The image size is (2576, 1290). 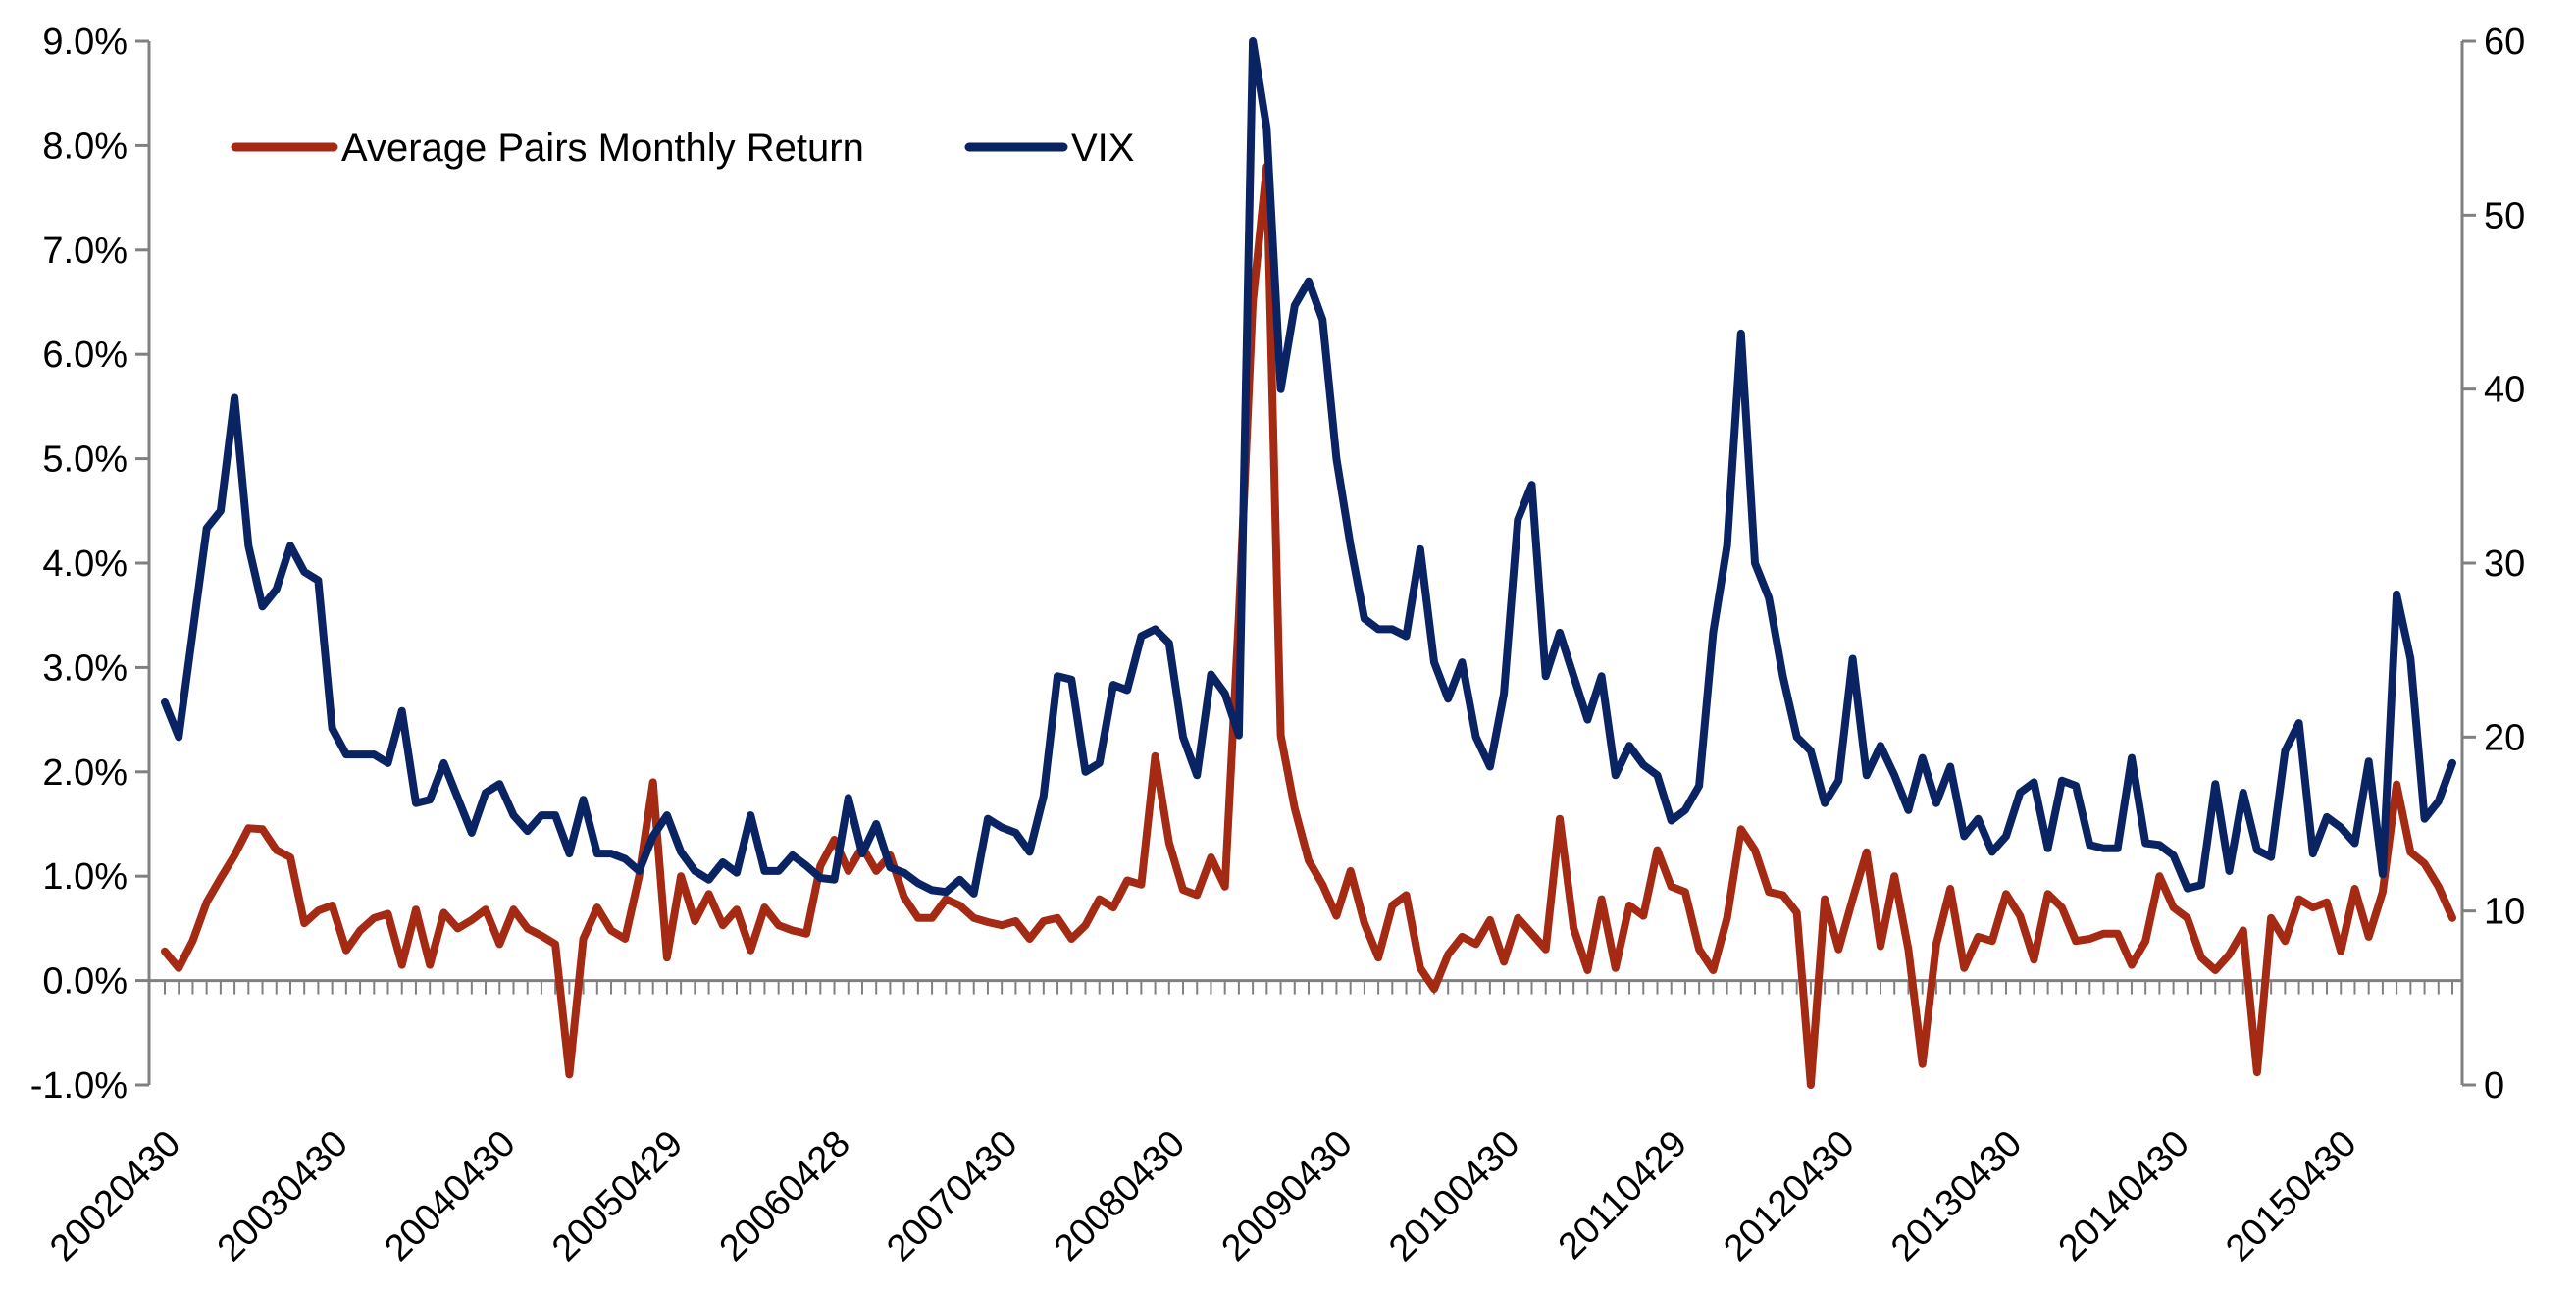 What do you see at coordinates (617, 1196) in the screenshot?
I see `x-tick-label: 20050429` at bounding box center [617, 1196].